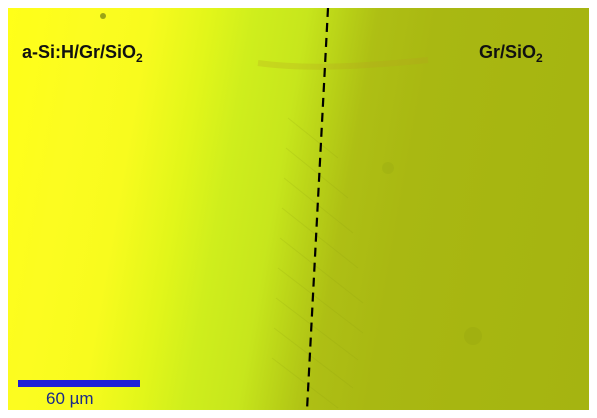  Describe the element at coordinates (70, 398) in the screenshot. I see `scale-bar-label: 60 µm` at that location.